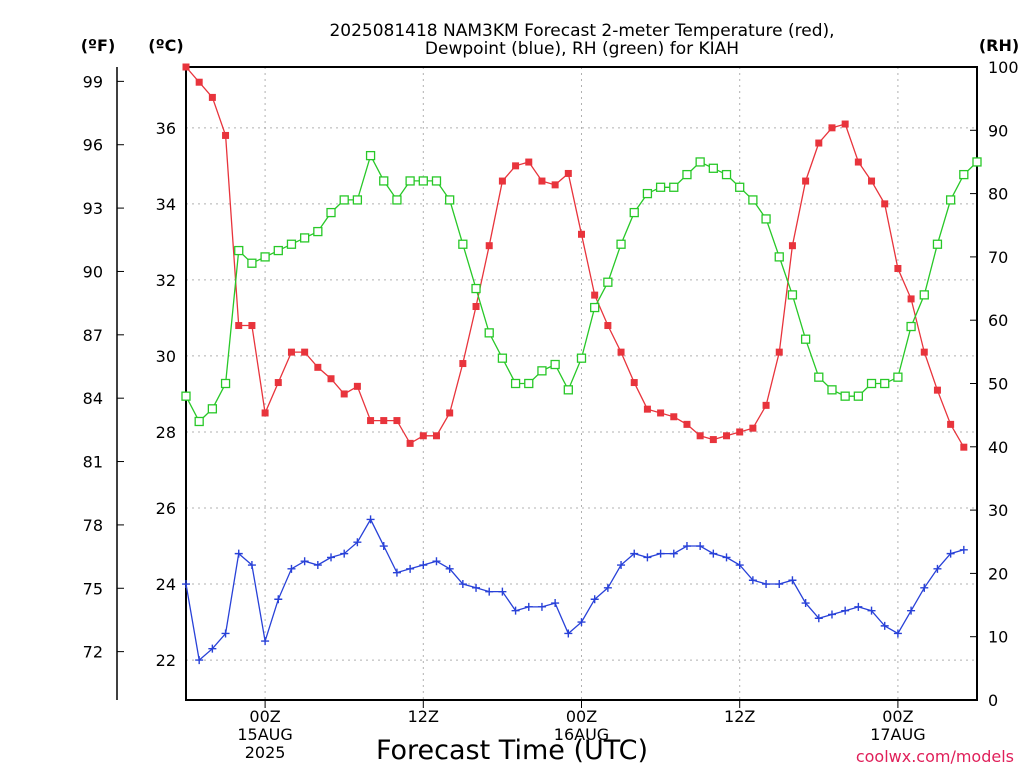 Image resolution: width=1024 pixels, height=768 pixels. I want to click on series-dewpoint, so click(575, 590).